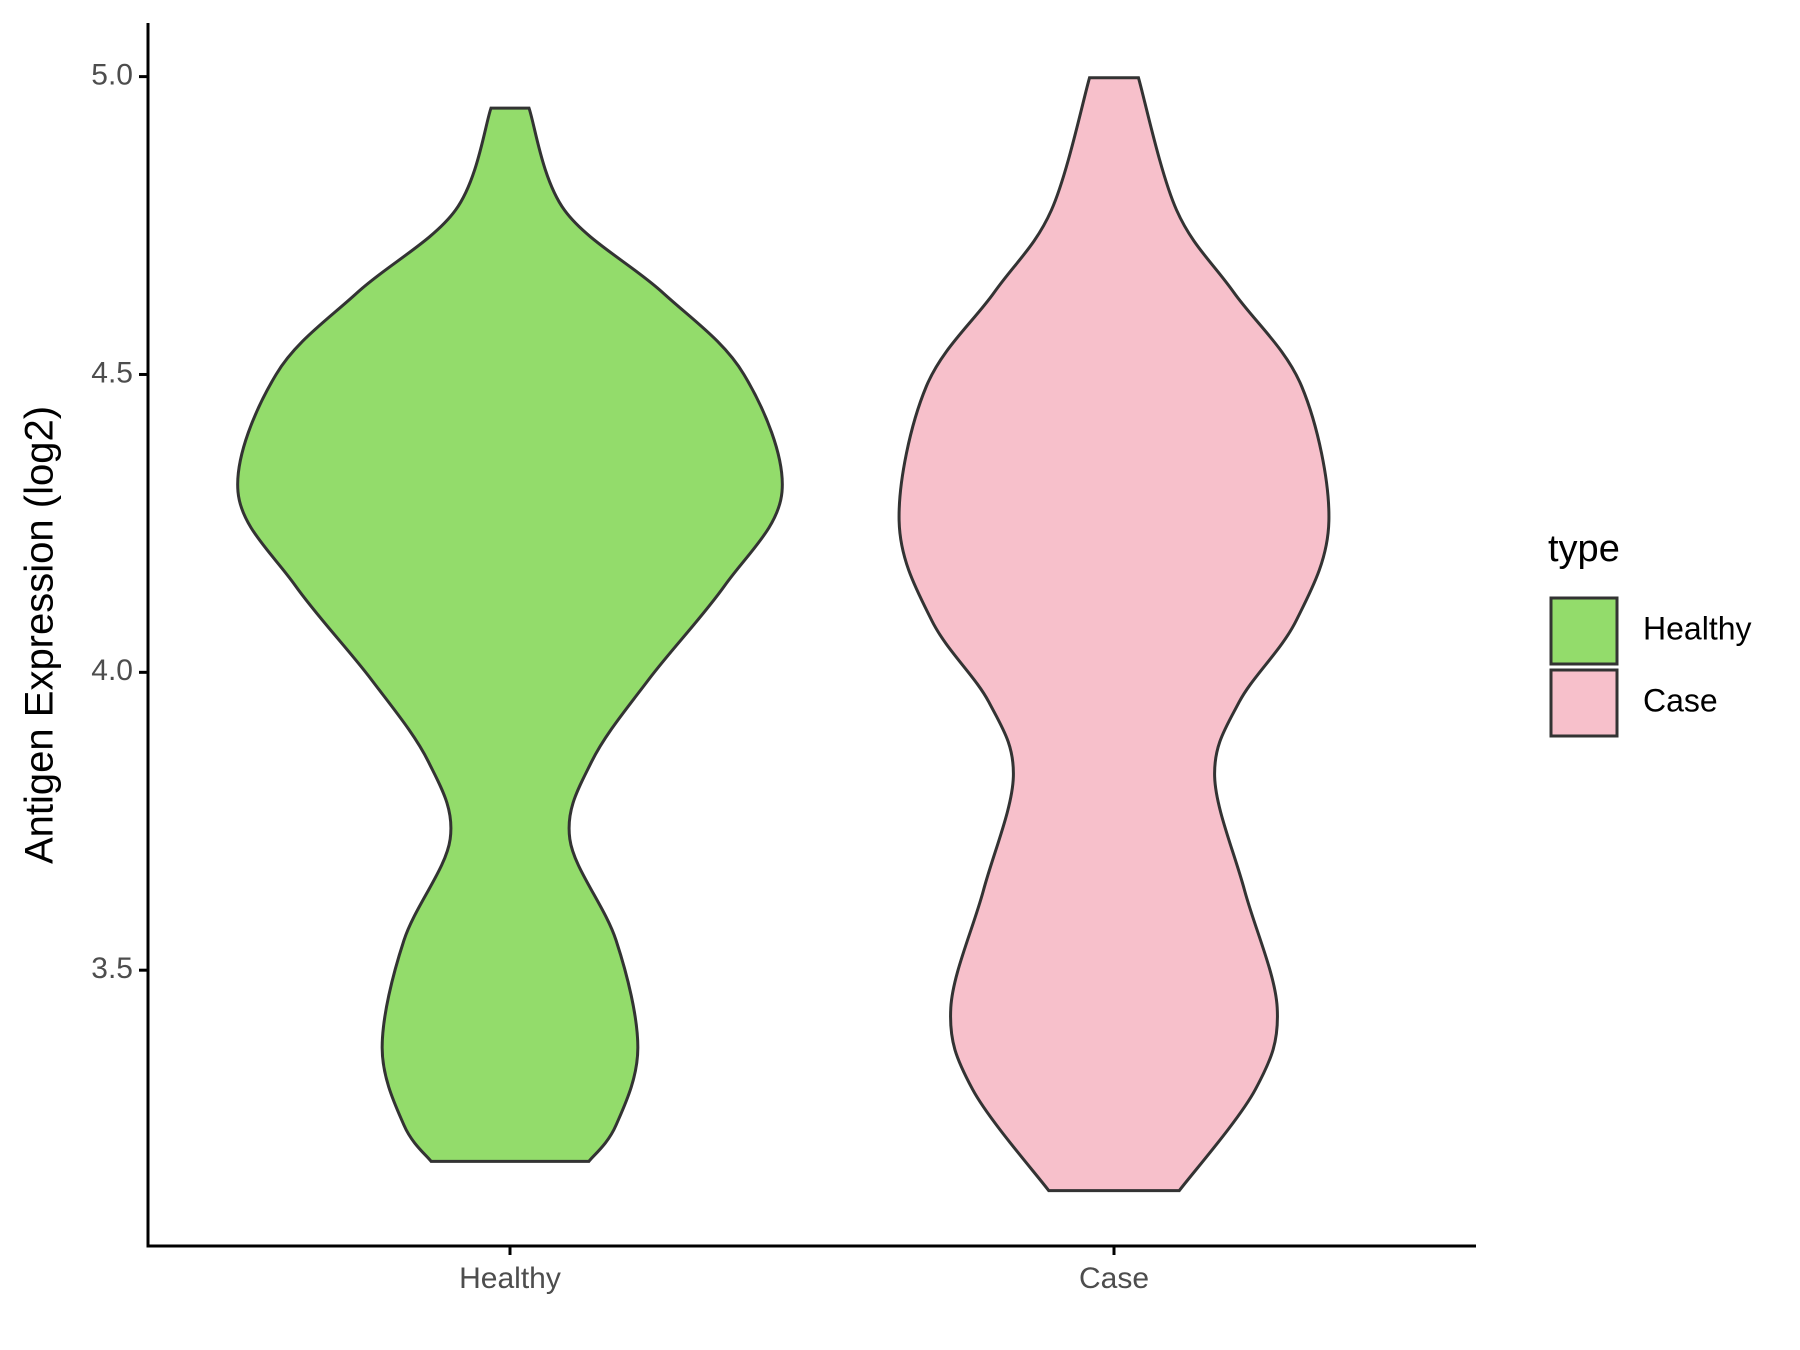  Describe the element at coordinates (112, 75) in the screenshot. I see `y-tick-label: 5.0` at that location.